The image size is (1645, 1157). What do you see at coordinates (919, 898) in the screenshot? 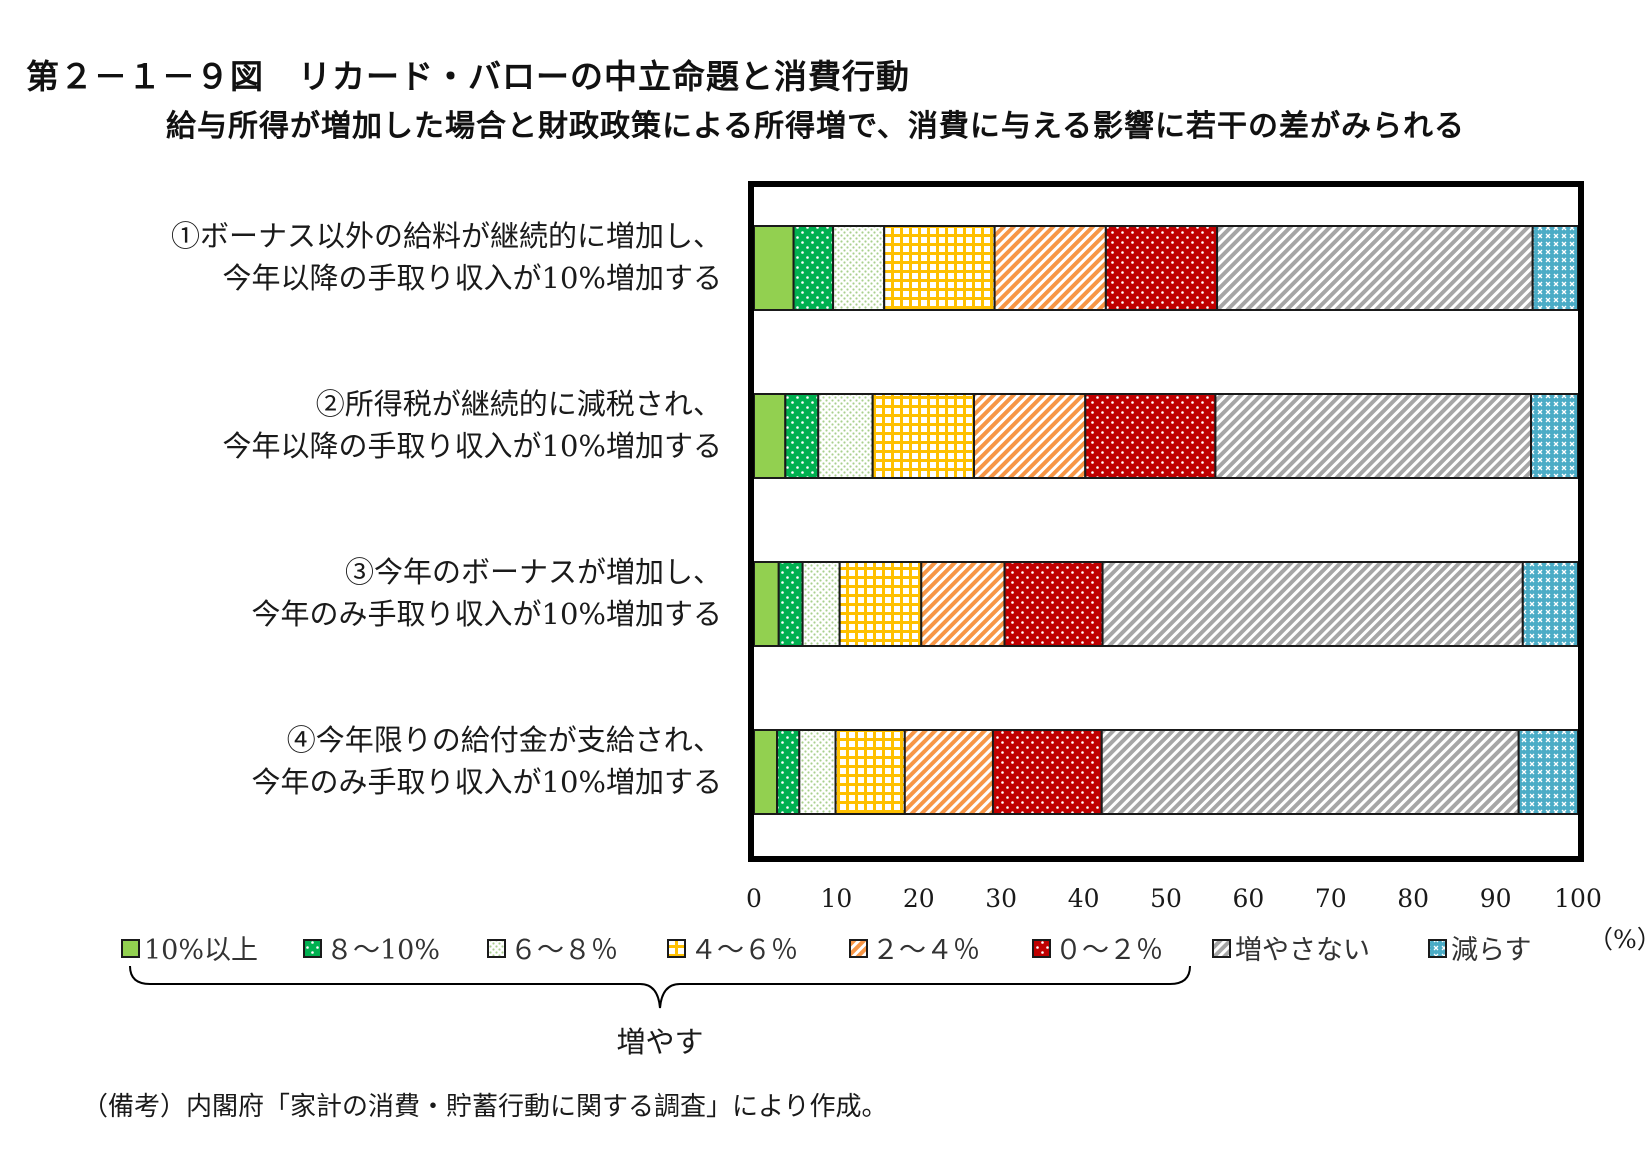
I see `x-tick-label: 20` at bounding box center [919, 898].